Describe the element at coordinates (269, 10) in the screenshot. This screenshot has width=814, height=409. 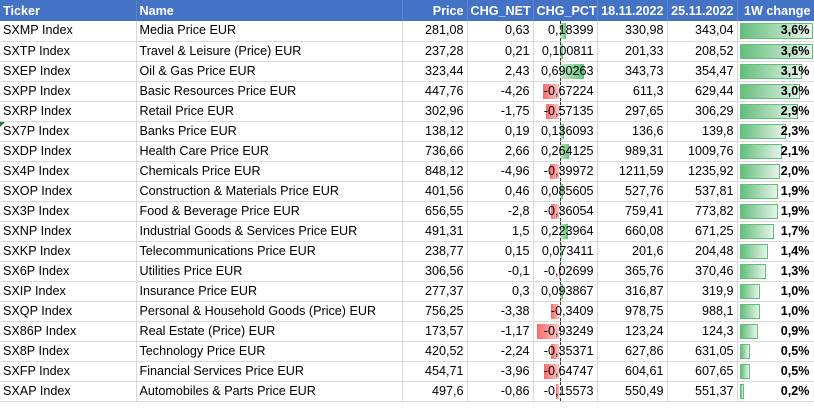
I see `header-name: Name` at that location.